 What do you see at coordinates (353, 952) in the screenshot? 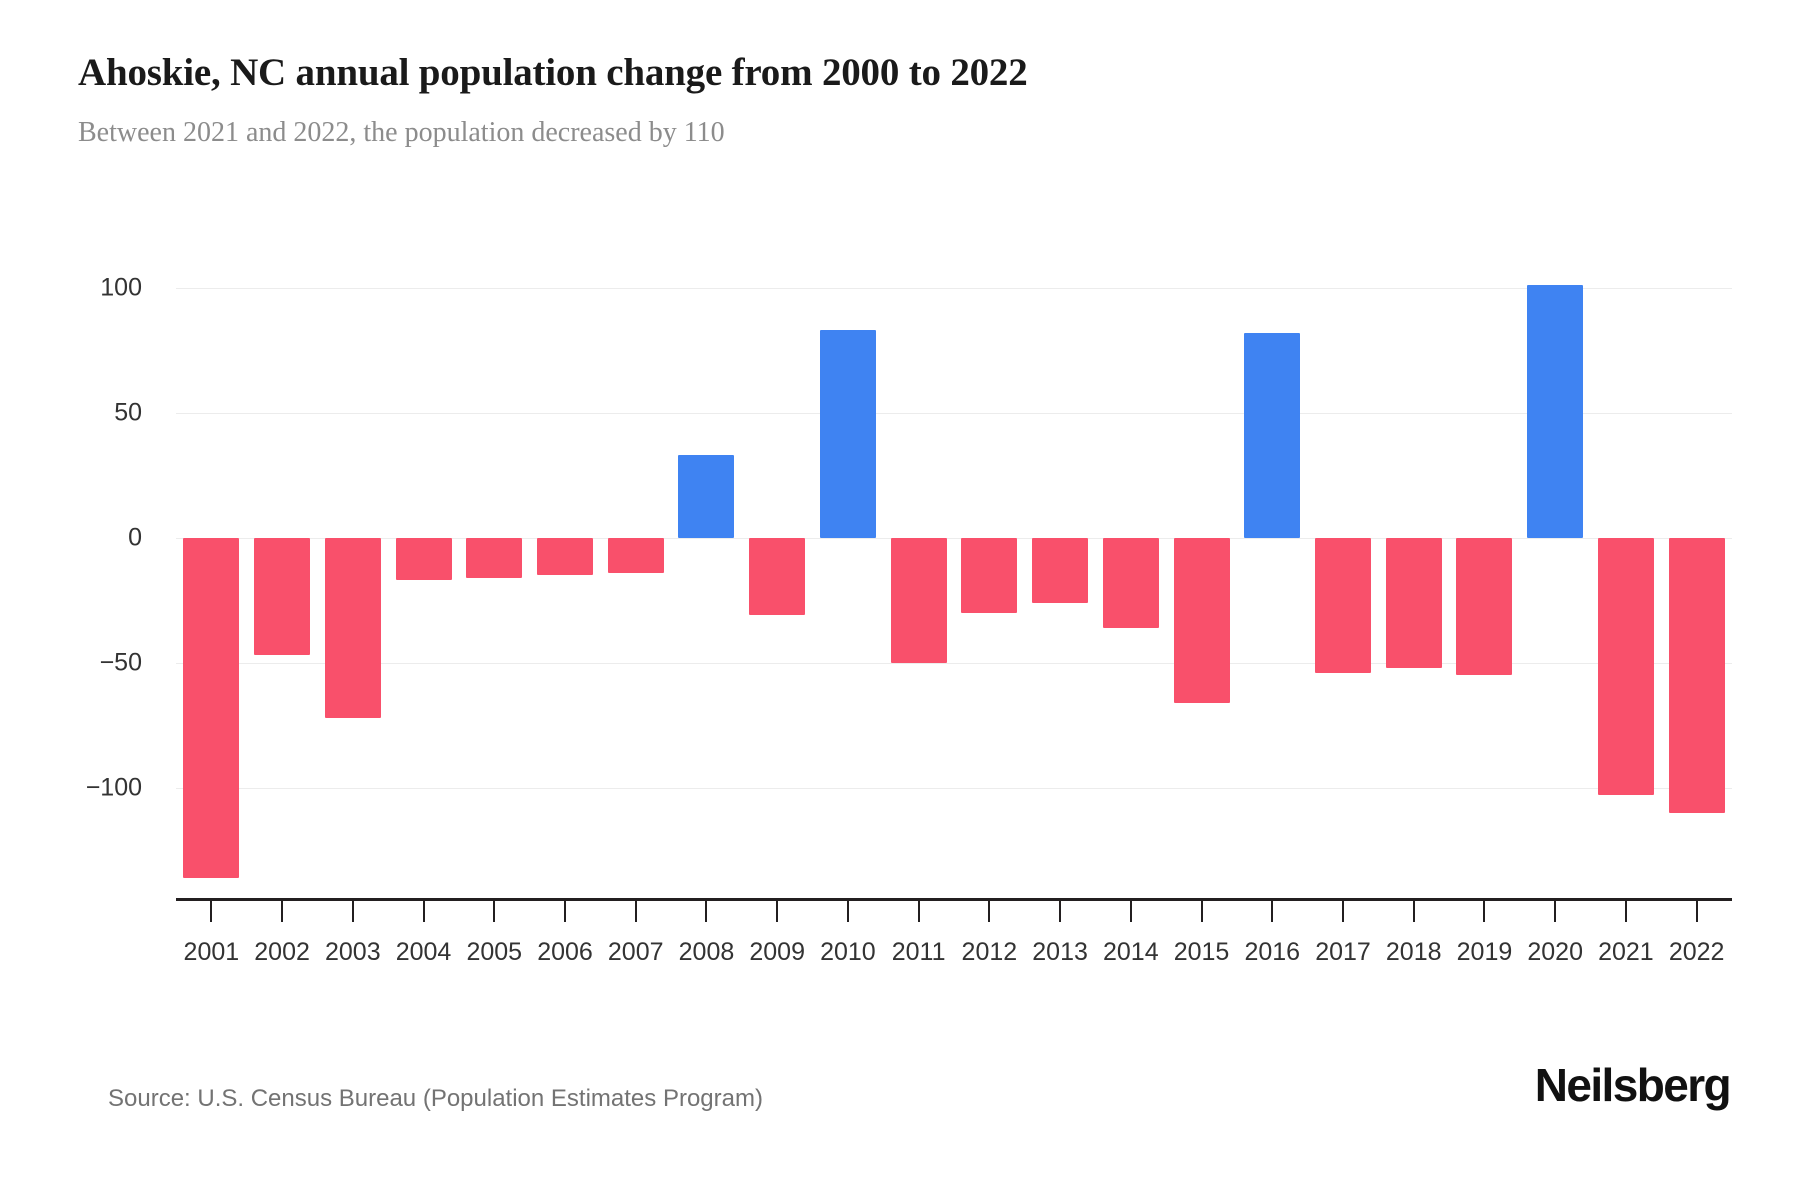
I see `x-tick-label-2003: 2003` at bounding box center [353, 952].